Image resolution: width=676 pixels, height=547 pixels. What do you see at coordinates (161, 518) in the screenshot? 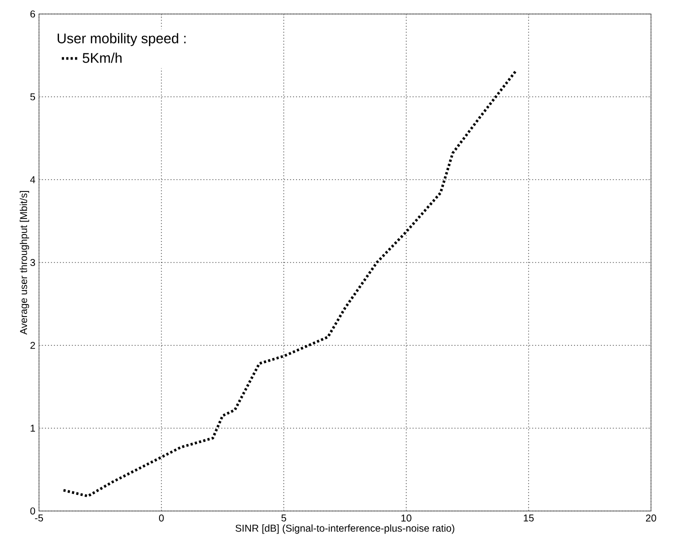
I see `x-tick-label: 0` at bounding box center [161, 518].